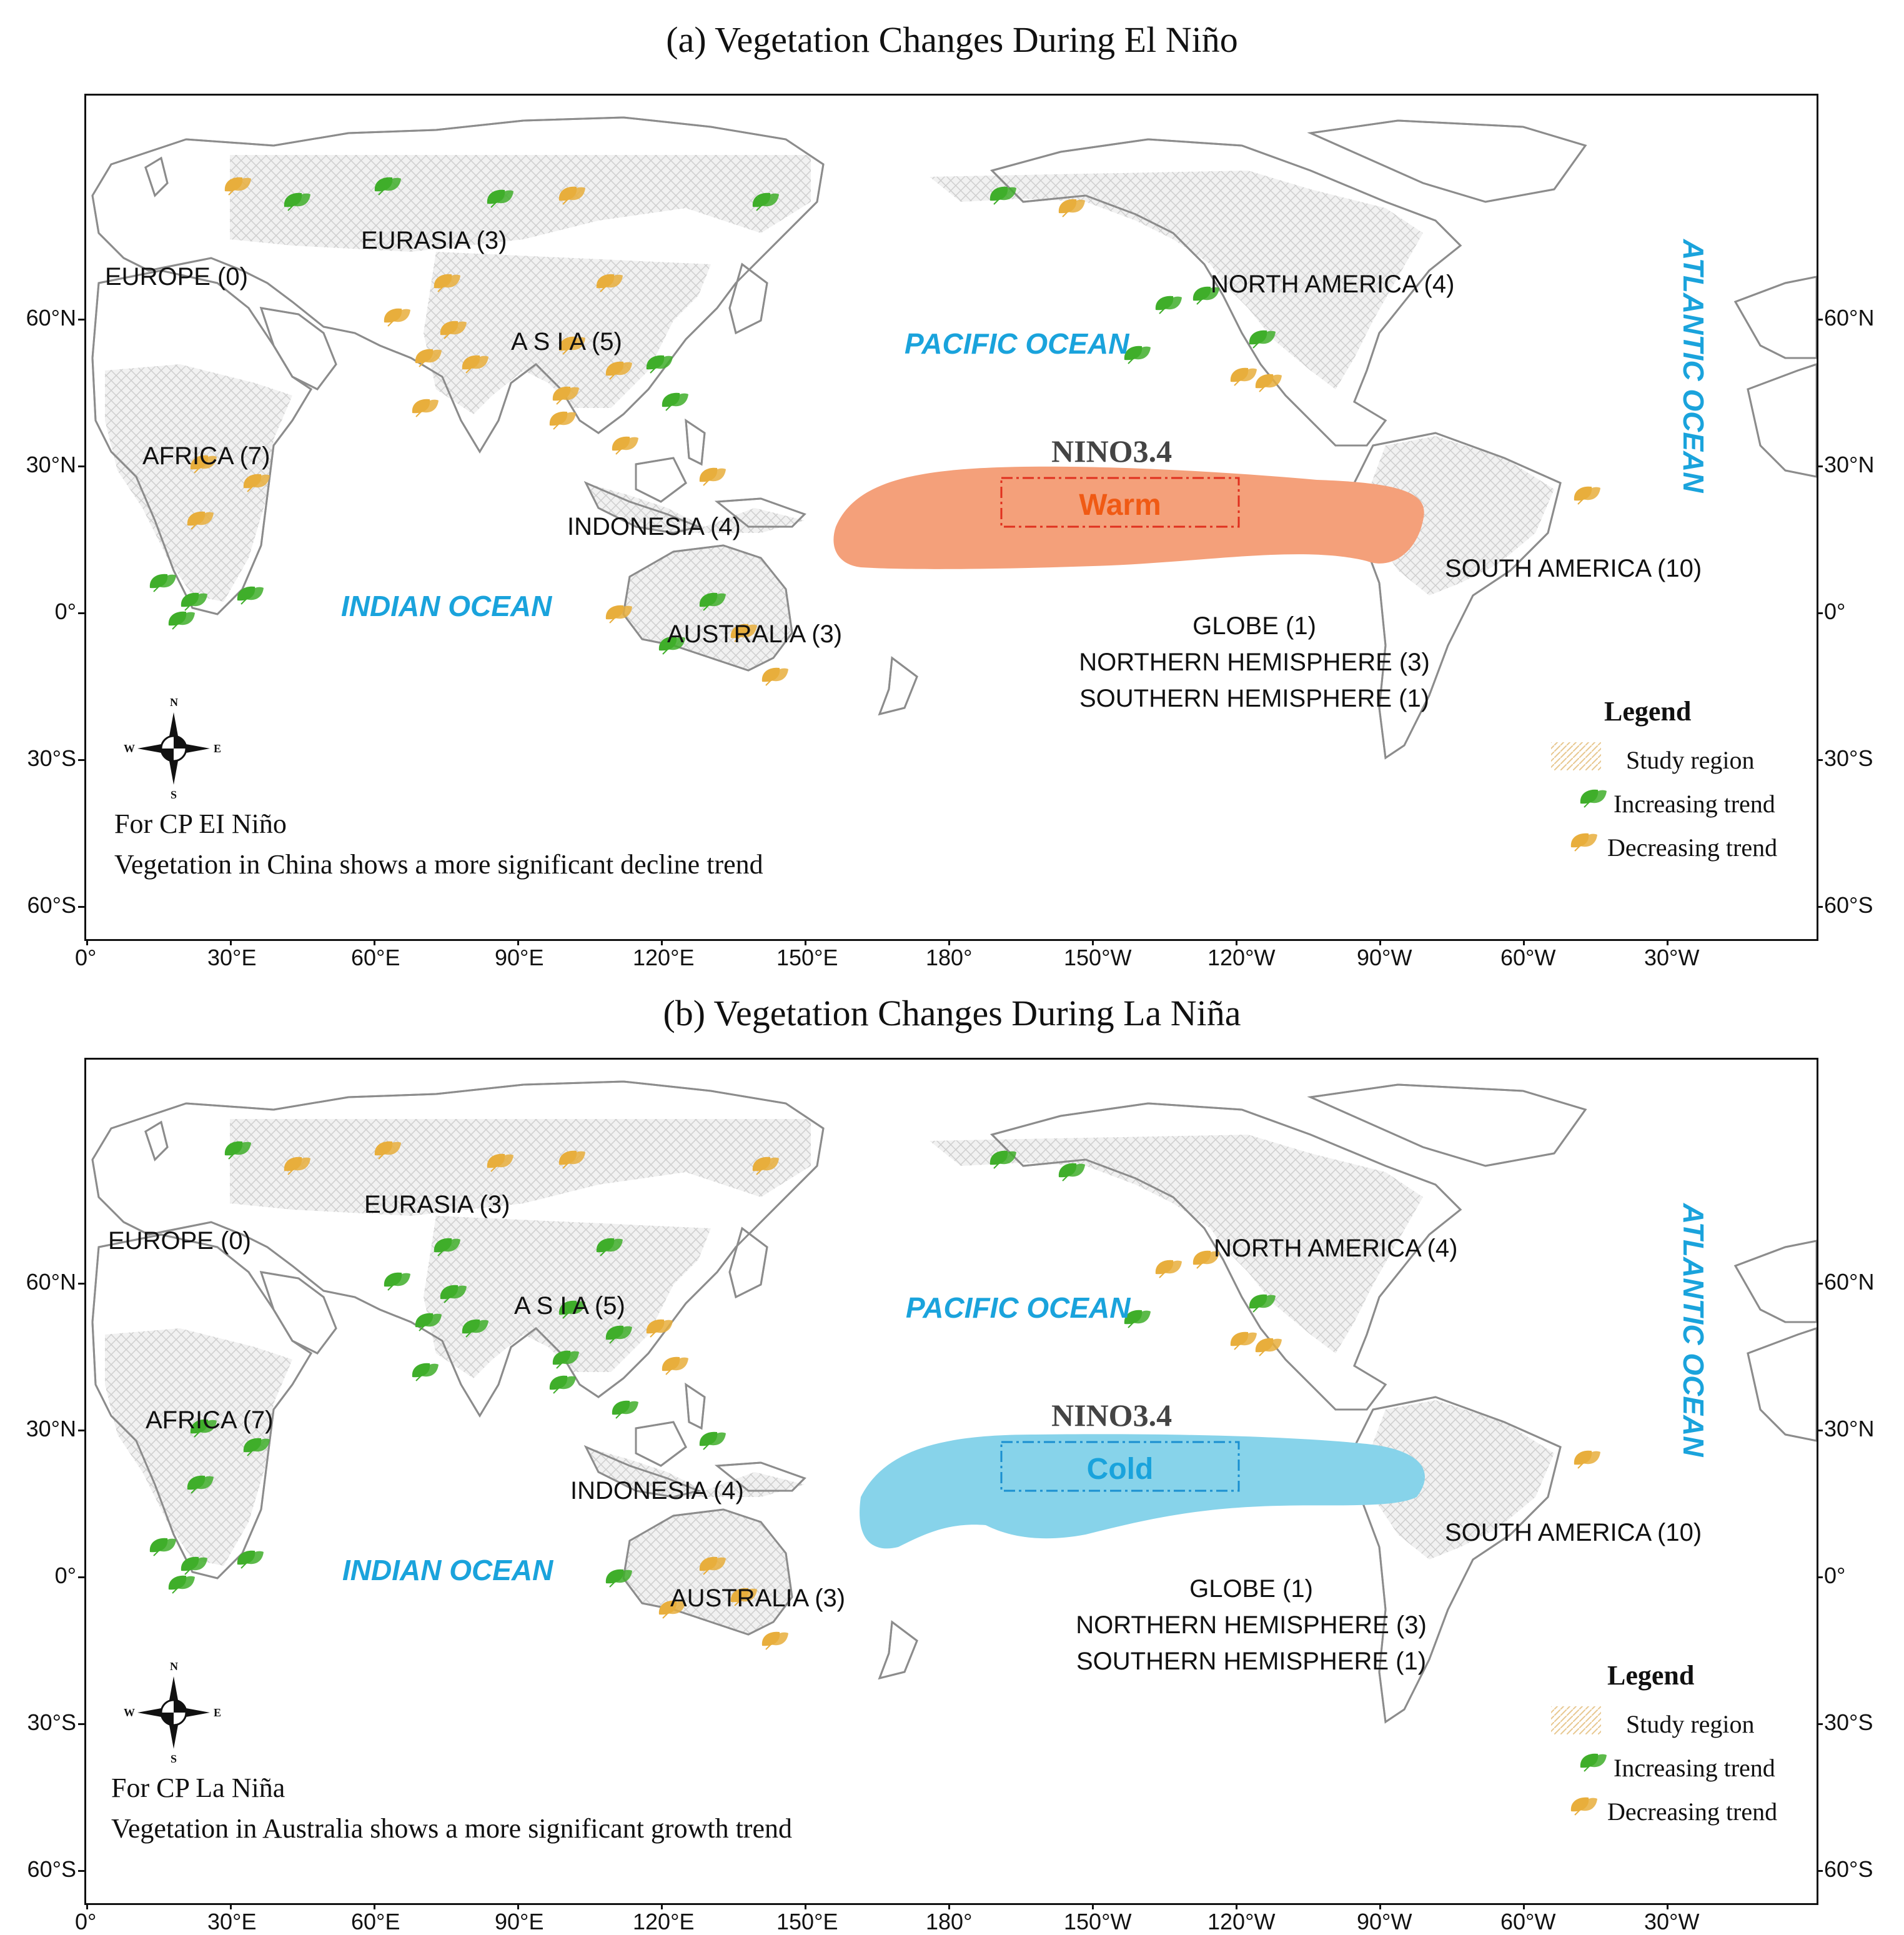 The width and height of the screenshot is (1904, 1935). I want to click on ocean-label-pacific: PACIFIC OCEAN, so click(1017, 343).